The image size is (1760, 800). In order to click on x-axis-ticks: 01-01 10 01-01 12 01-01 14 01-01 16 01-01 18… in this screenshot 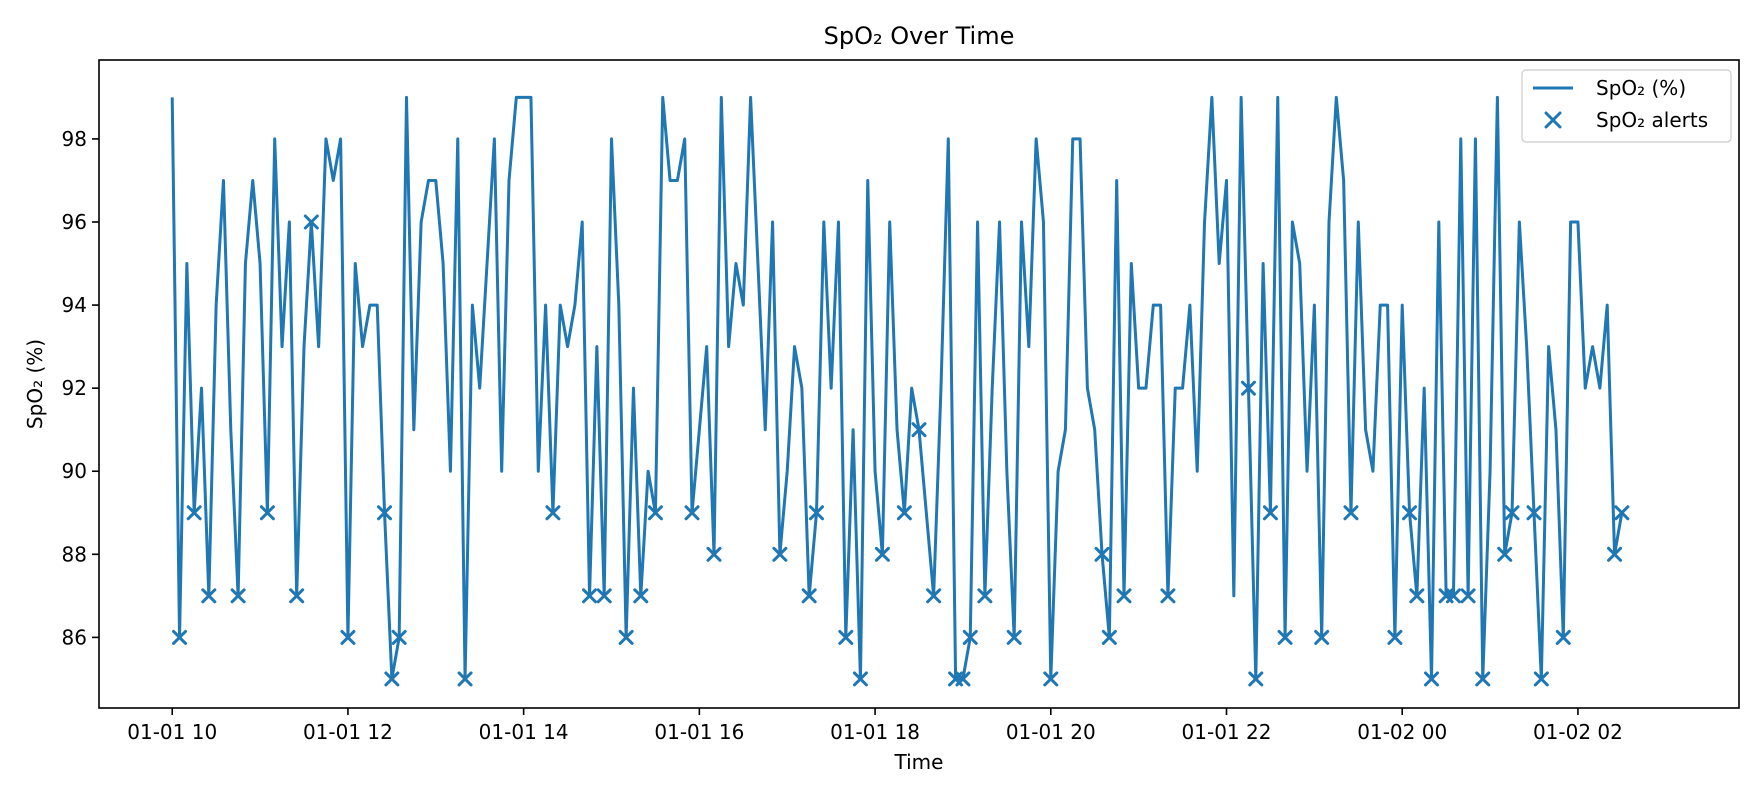, I will do `click(875, 726)`.